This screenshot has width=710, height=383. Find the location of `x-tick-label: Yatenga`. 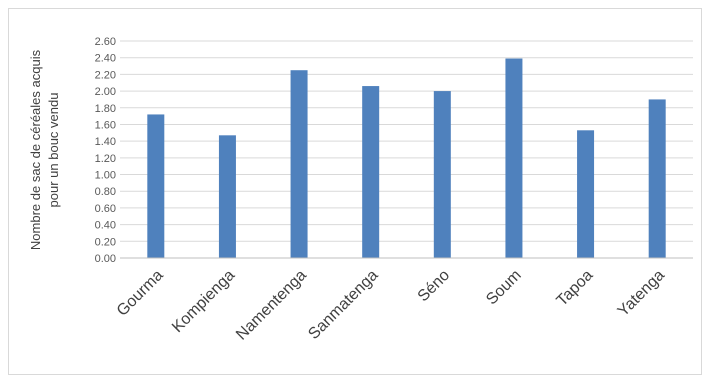

x-tick-label: Yatenga is located at coordinates (641, 293).